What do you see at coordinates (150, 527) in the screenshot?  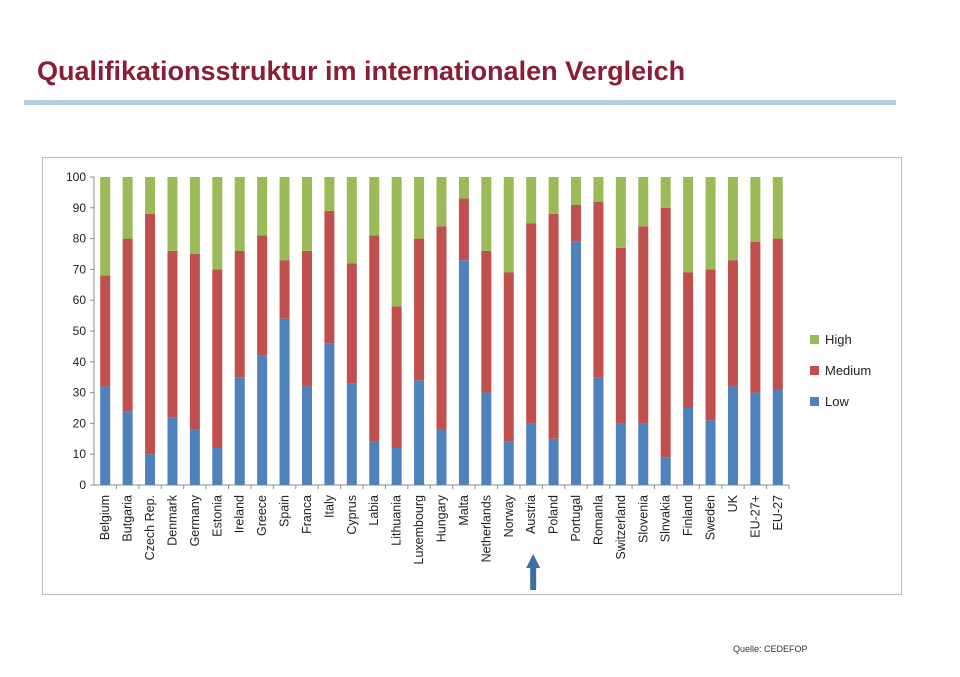 I see `x-category-label: Czech Rep.` at bounding box center [150, 527].